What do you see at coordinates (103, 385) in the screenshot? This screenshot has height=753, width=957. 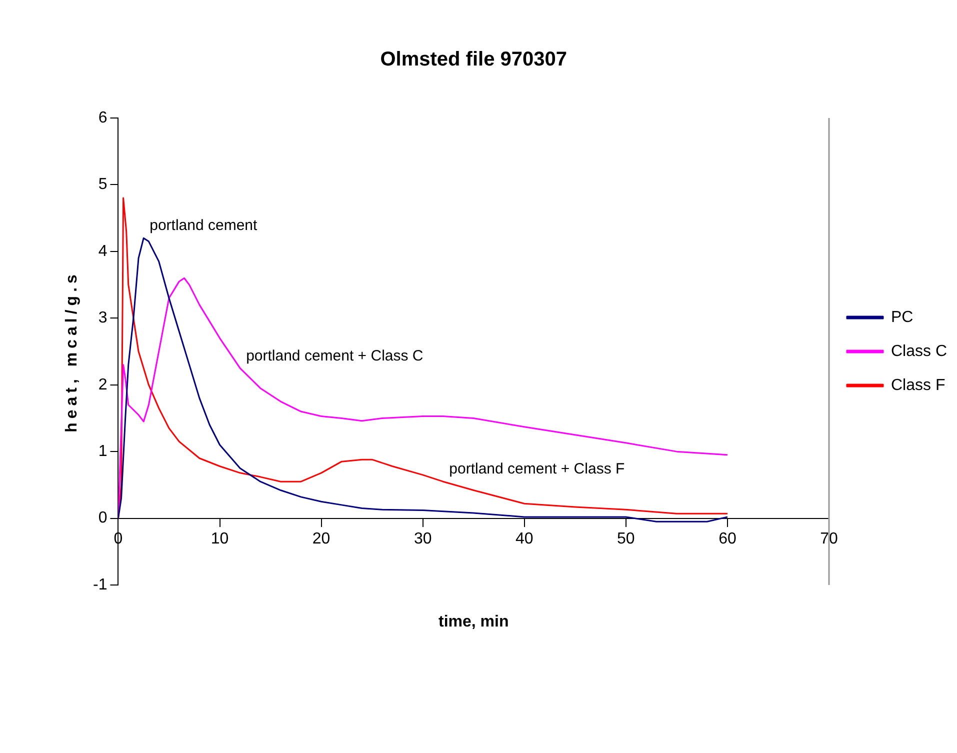 I see `y-tick-label: 2` at bounding box center [103, 385].